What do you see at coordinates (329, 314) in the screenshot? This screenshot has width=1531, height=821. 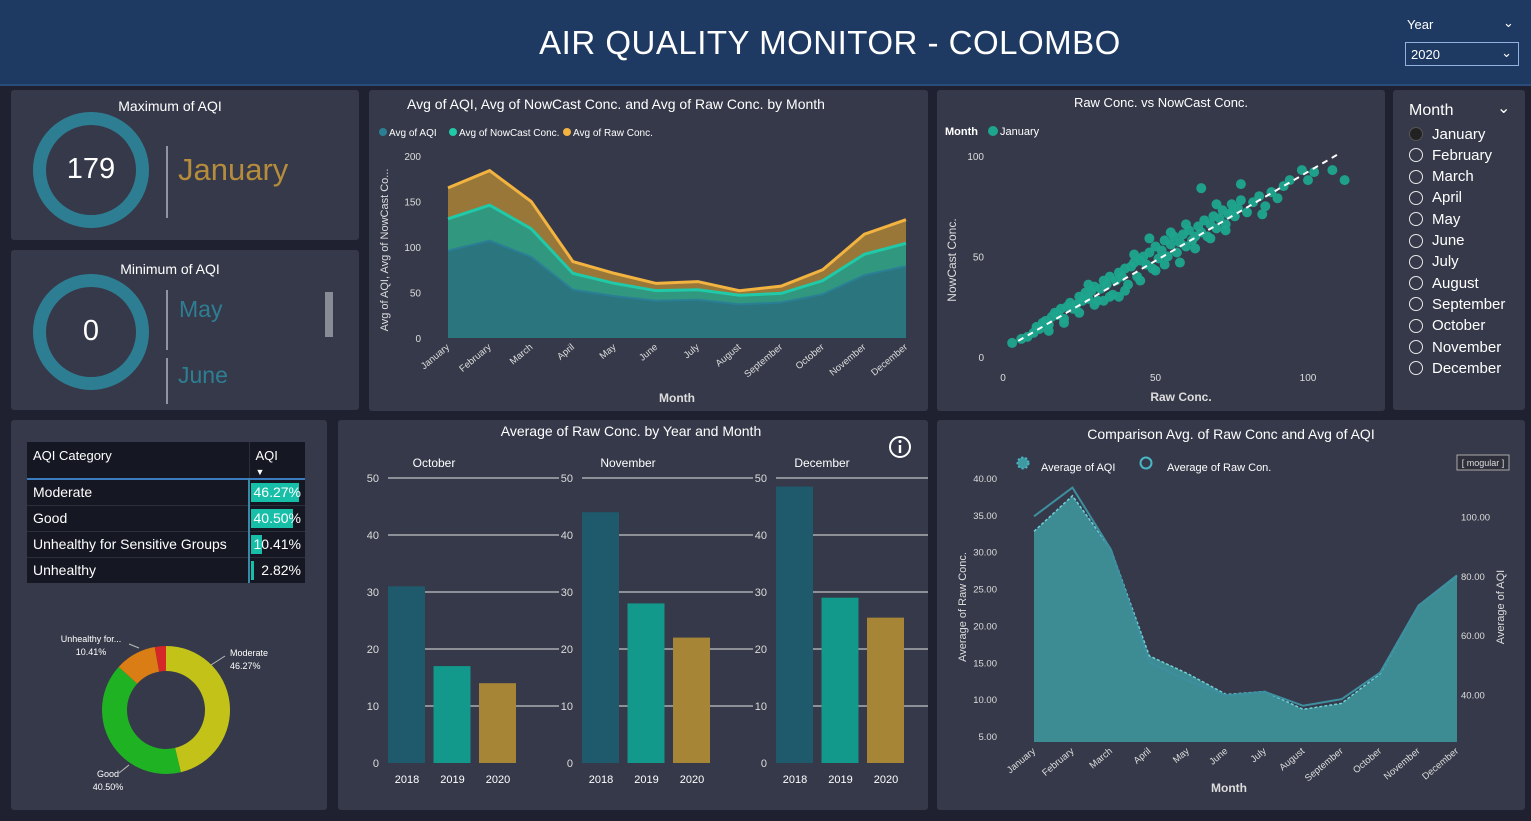 I see `scrollbar-thumb` at bounding box center [329, 314].